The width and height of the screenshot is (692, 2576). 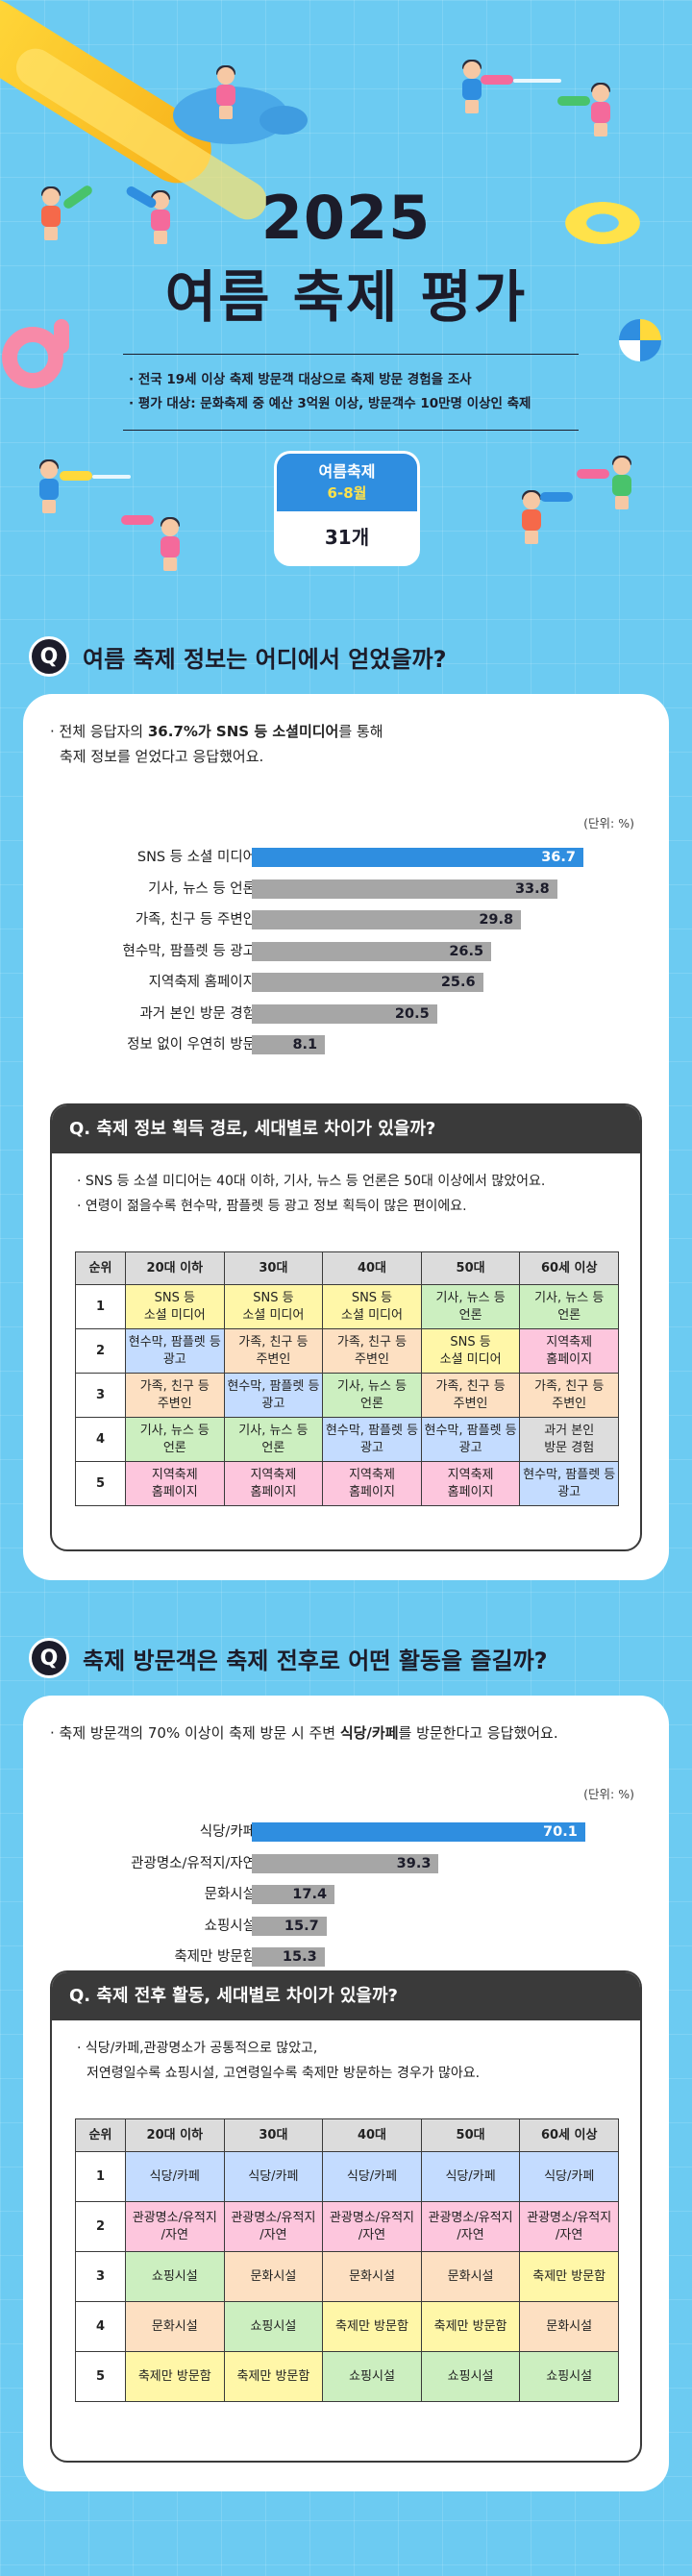 I want to click on festival-count-badge: 여름축제 6-8월 31개, so click(x=347, y=508).